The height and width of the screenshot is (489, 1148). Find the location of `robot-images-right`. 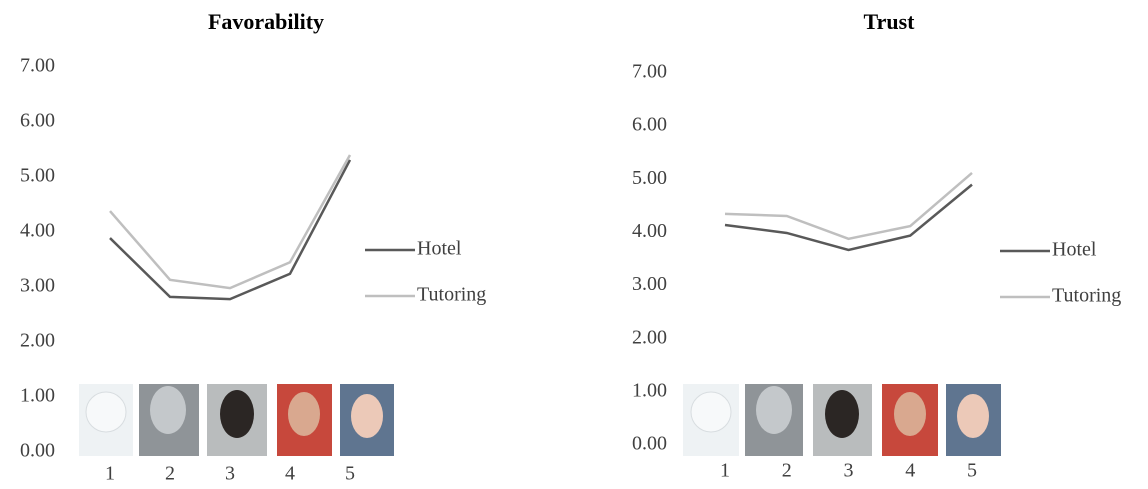

robot-images-right is located at coordinates (842, 420).